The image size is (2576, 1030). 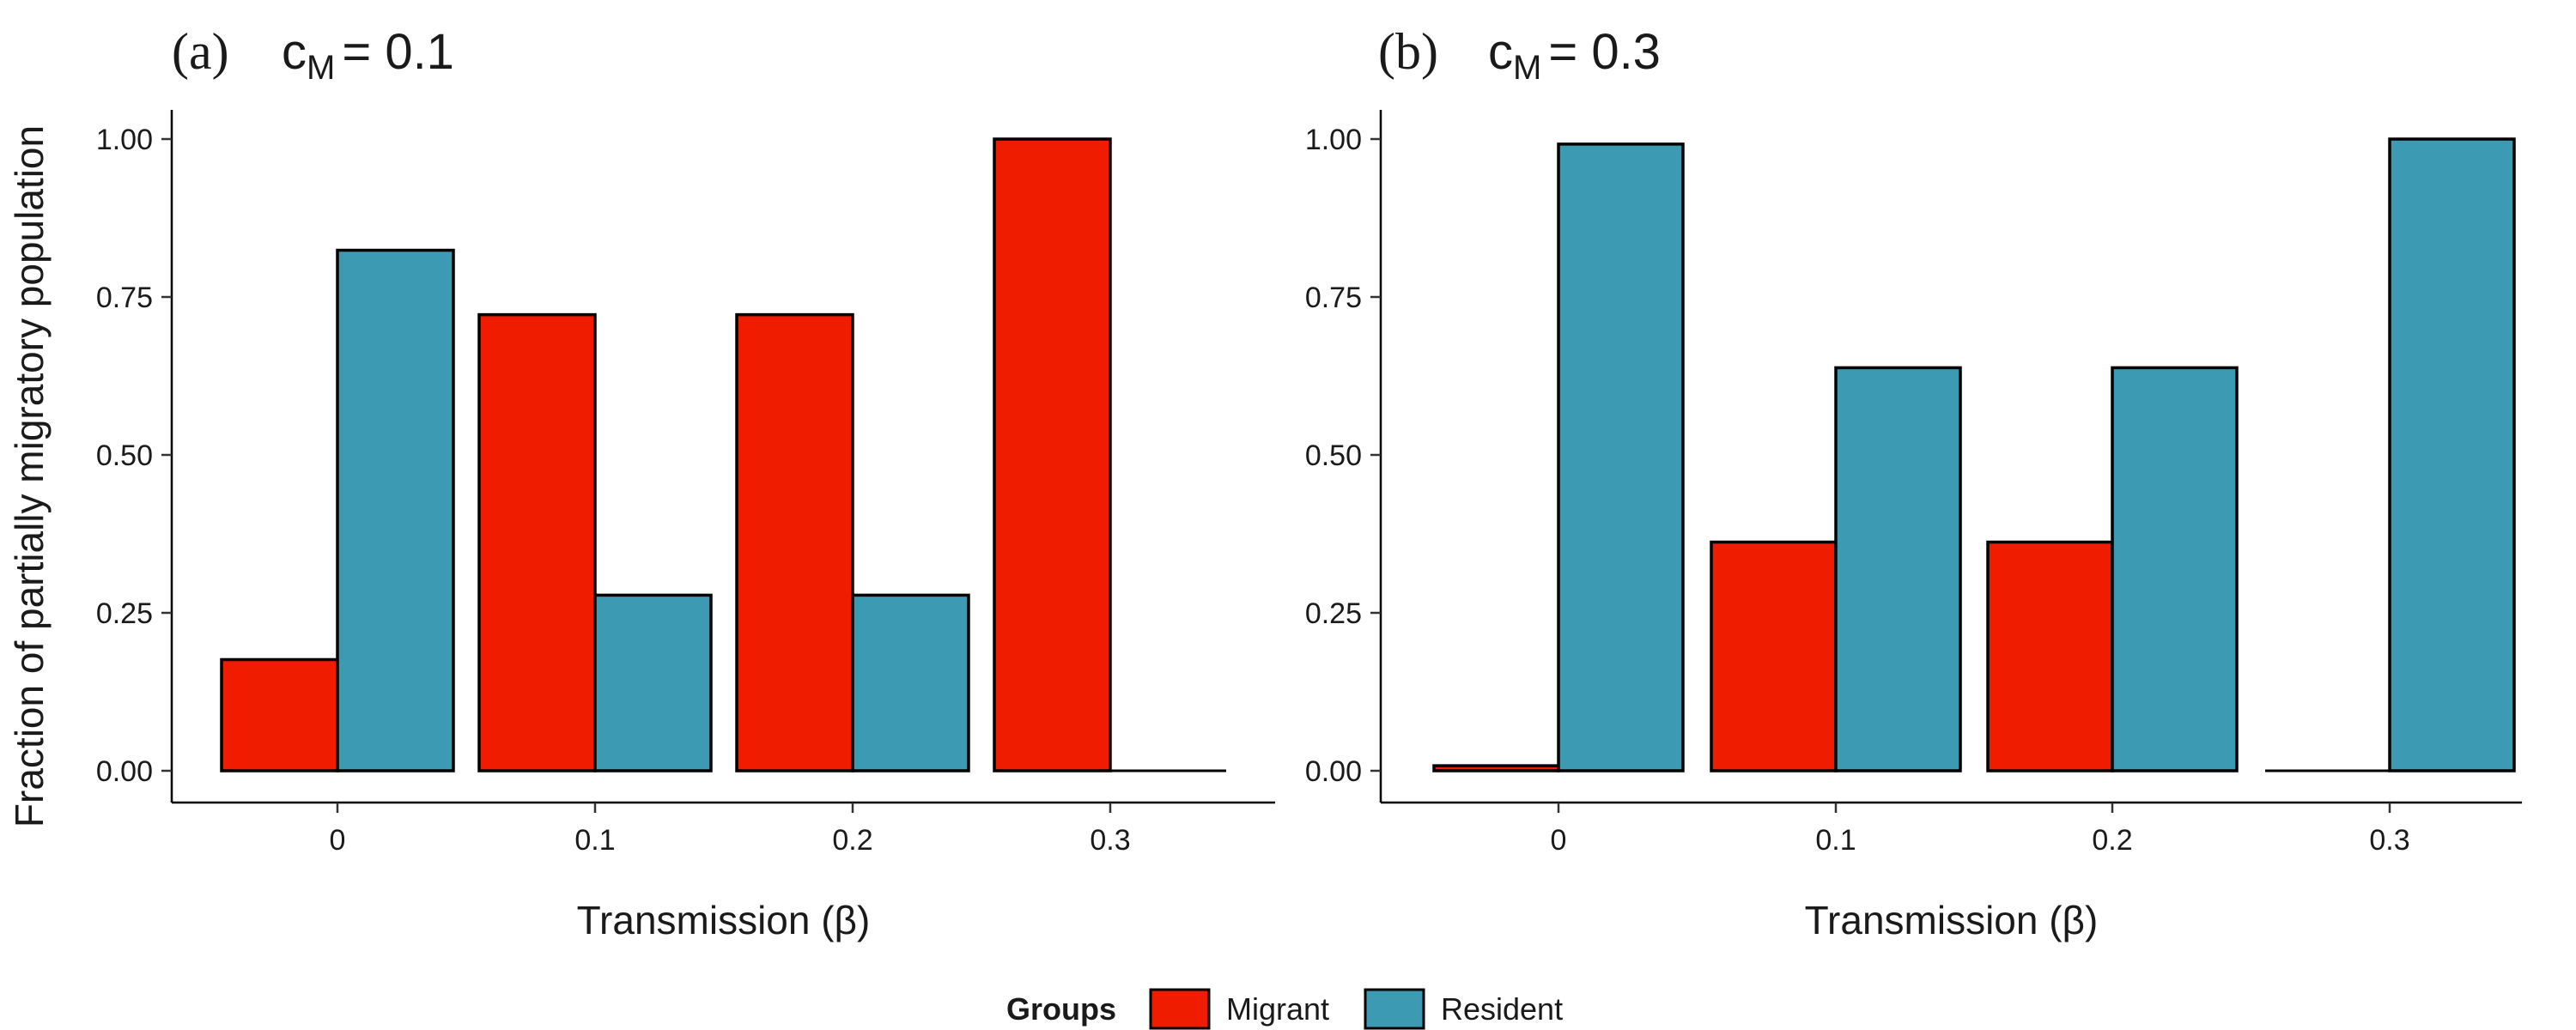 What do you see at coordinates (1334, 140) in the screenshot?
I see `y-tick-label-b: 1.00` at bounding box center [1334, 140].